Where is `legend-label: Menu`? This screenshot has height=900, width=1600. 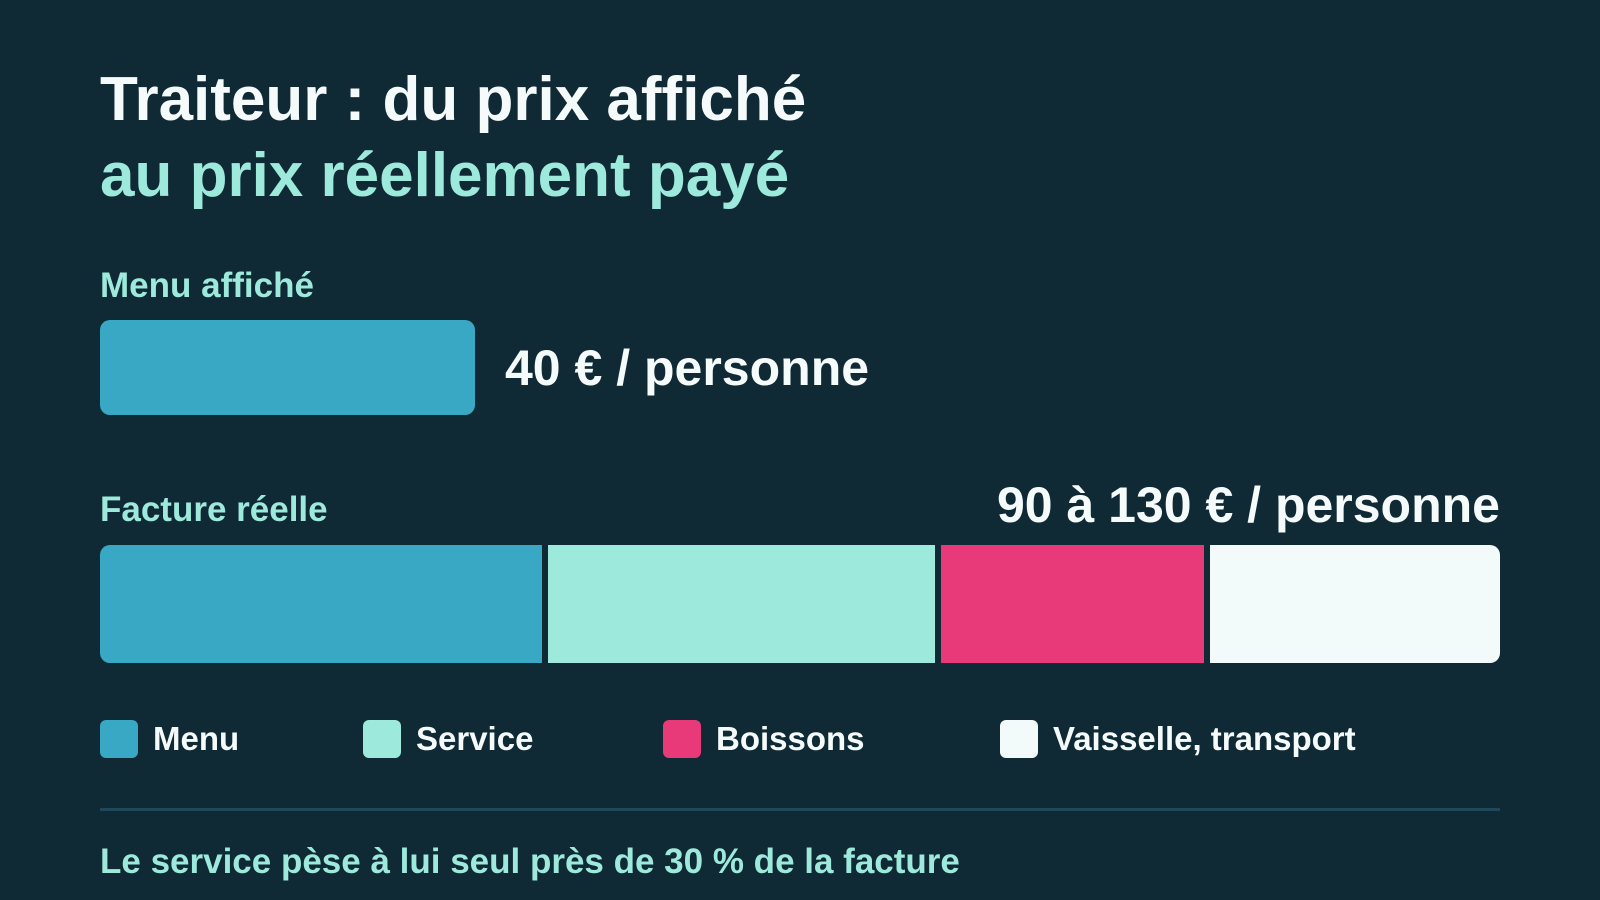 legend-label: Menu is located at coordinates (196, 738).